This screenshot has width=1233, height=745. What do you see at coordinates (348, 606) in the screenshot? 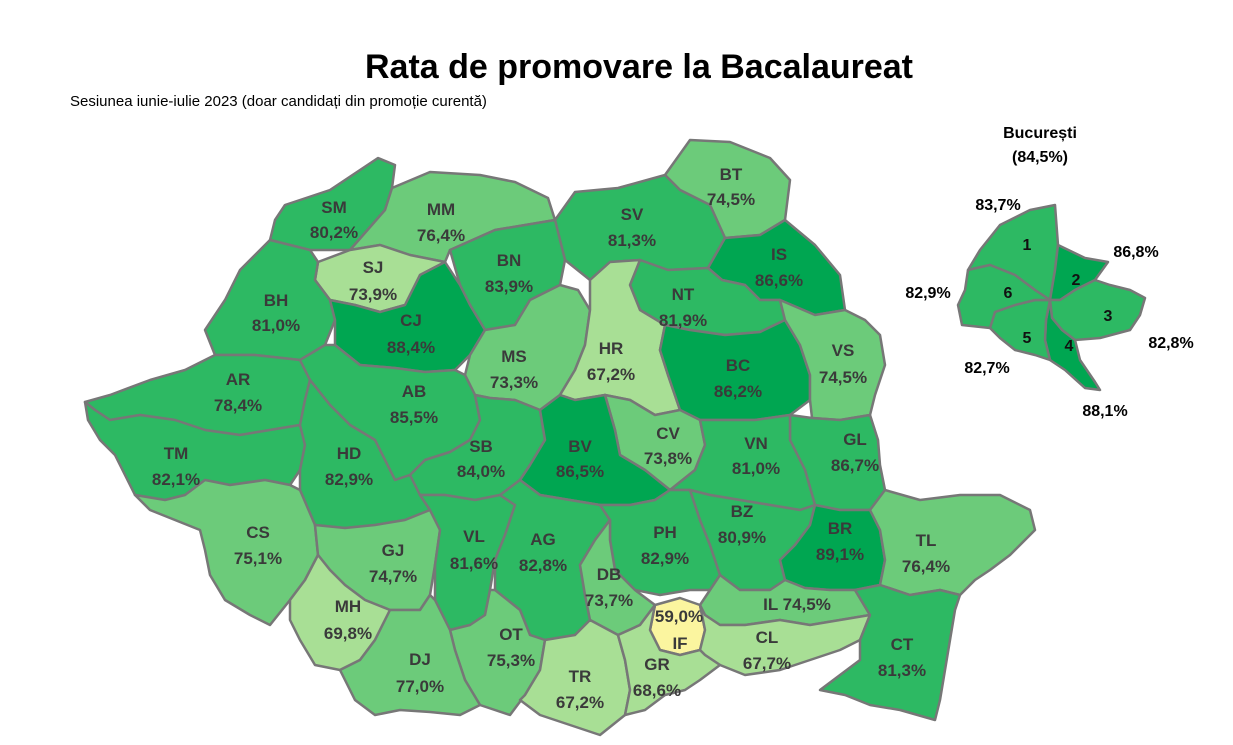
I see `county-label-MH: MH` at bounding box center [348, 606].